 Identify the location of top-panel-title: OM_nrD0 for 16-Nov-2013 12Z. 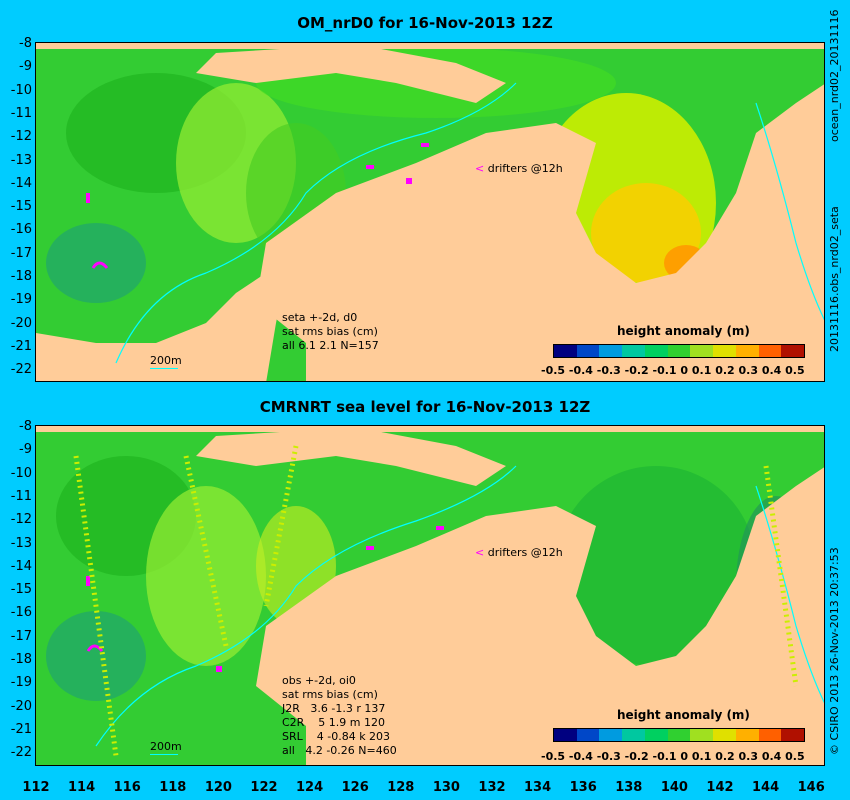
(425, 23).